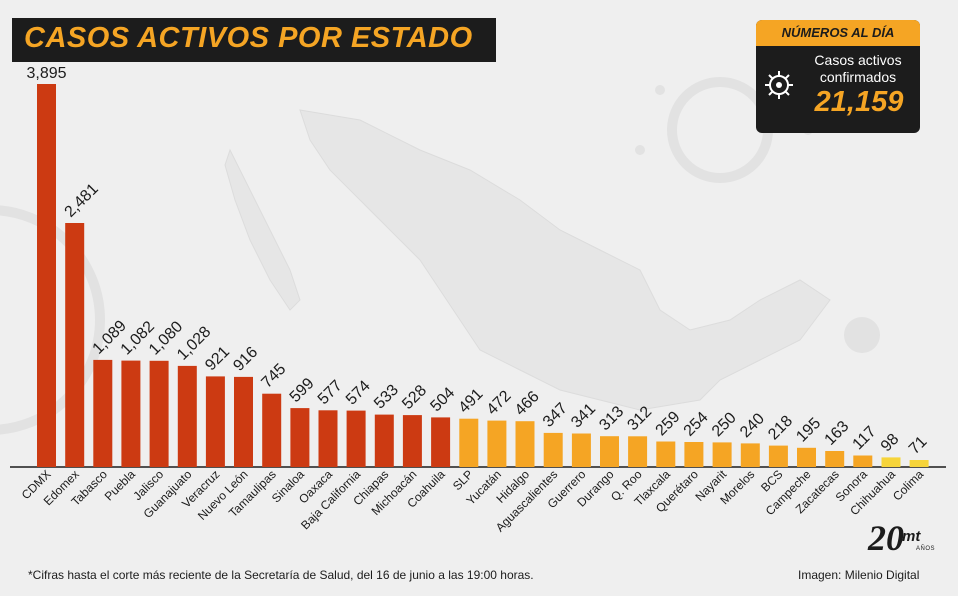 This screenshot has height=596, width=958. What do you see at coordinates (245, 359) in the screenshot?
I see `bar-value-label: 916` at bounding box center [245, 359].